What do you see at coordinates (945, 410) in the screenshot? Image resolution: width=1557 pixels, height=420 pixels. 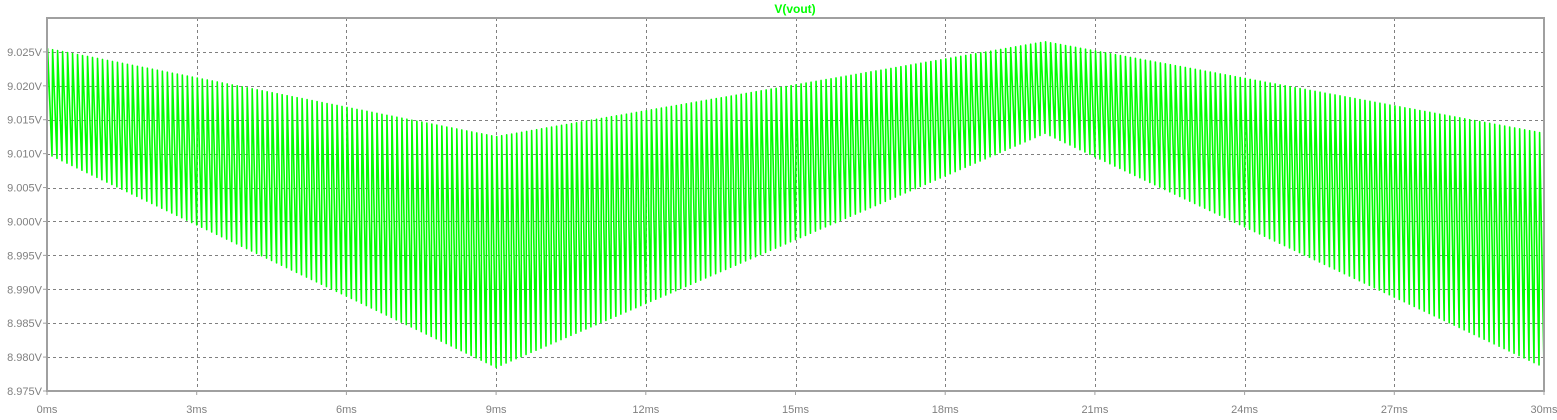 I see `x-tick-label: 18ms` at bounding box center [945, 410].